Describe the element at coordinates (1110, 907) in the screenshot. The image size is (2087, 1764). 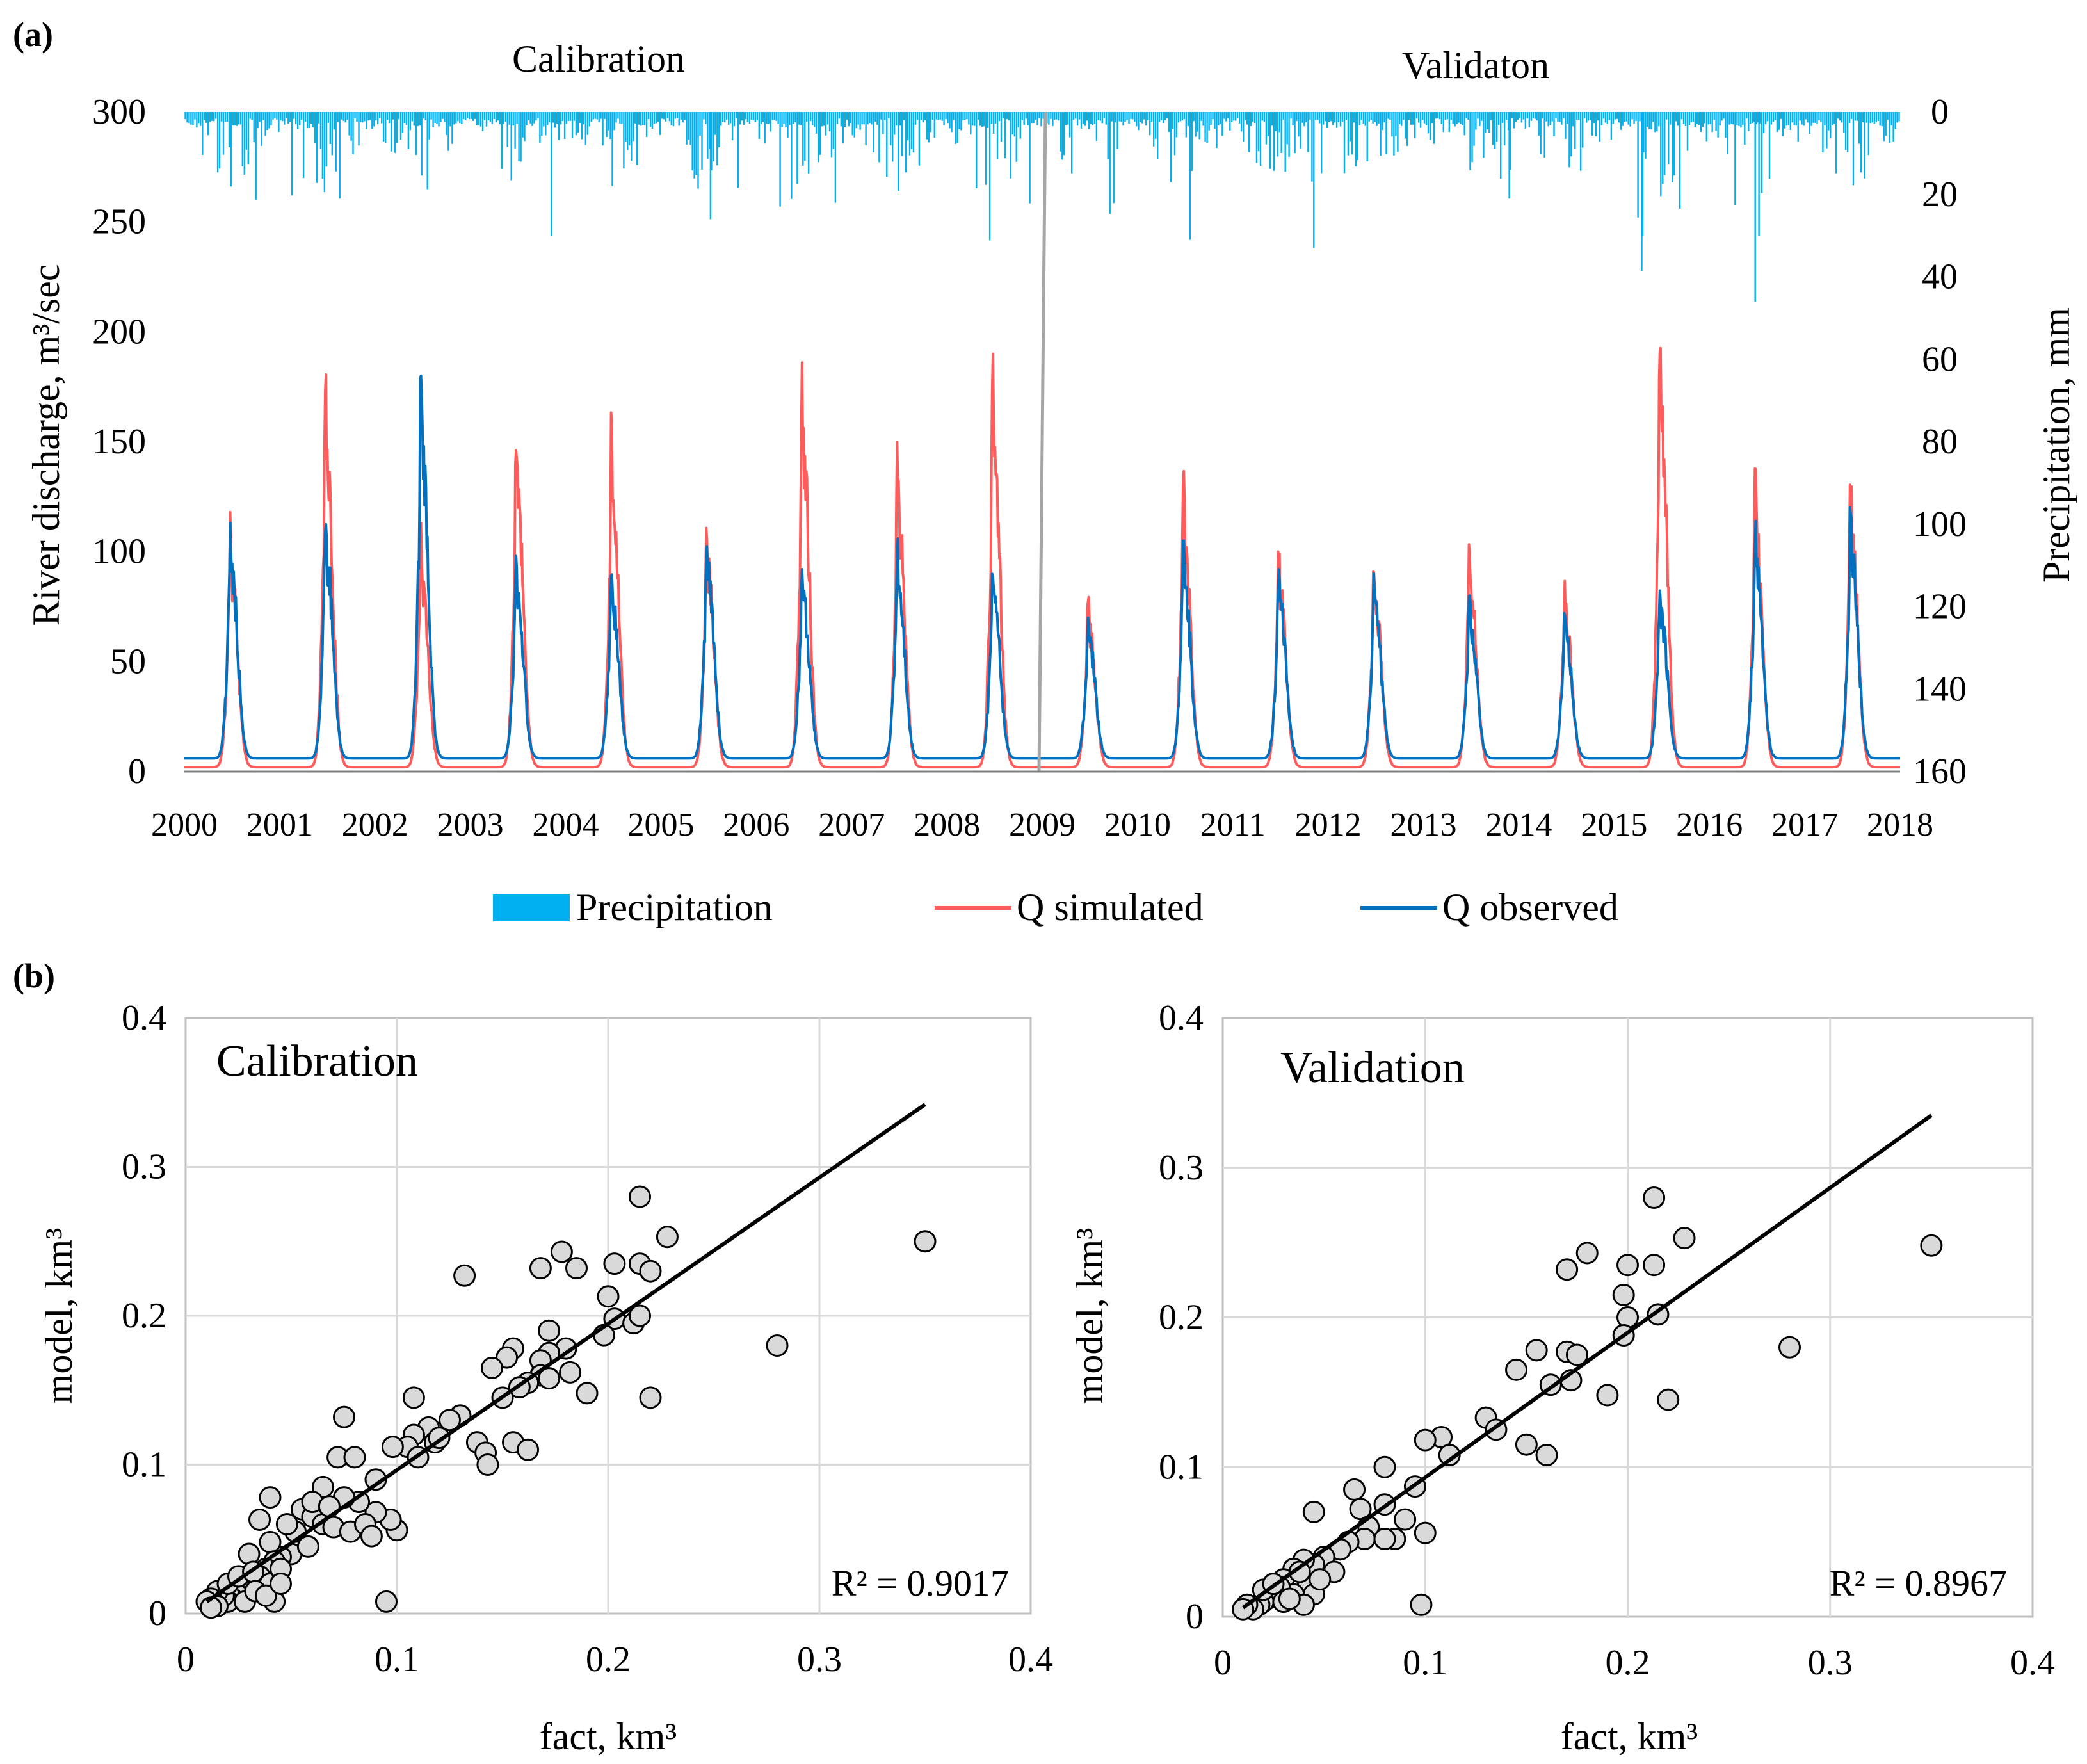
I see `legend-simulated-label: Q simulated` at that location.